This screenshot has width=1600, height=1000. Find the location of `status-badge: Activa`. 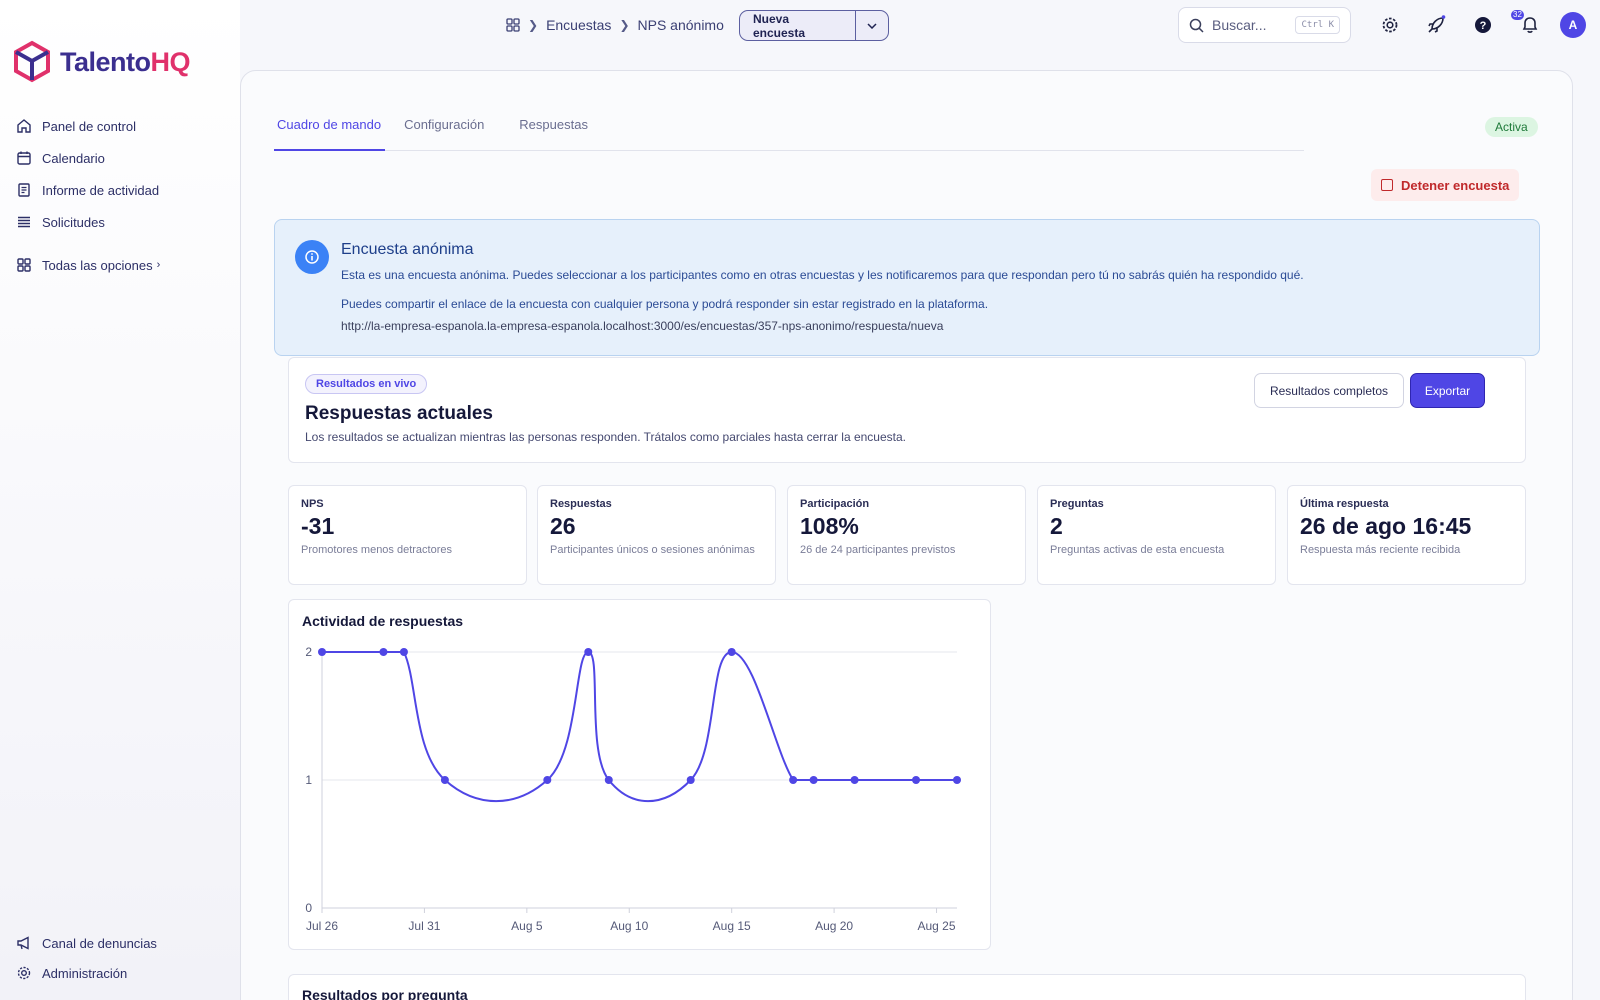

status-badge: Activa is located at coordinates (1511, 127).